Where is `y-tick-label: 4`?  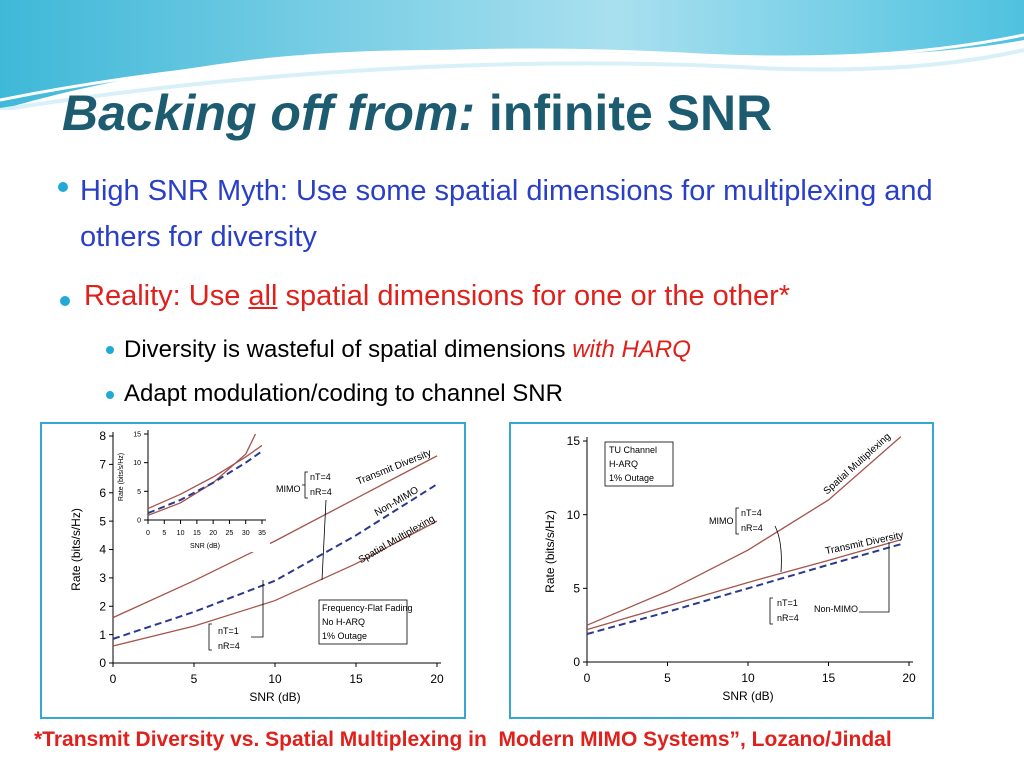 y-tick-label: 4 is located at coordinates (102, 550).